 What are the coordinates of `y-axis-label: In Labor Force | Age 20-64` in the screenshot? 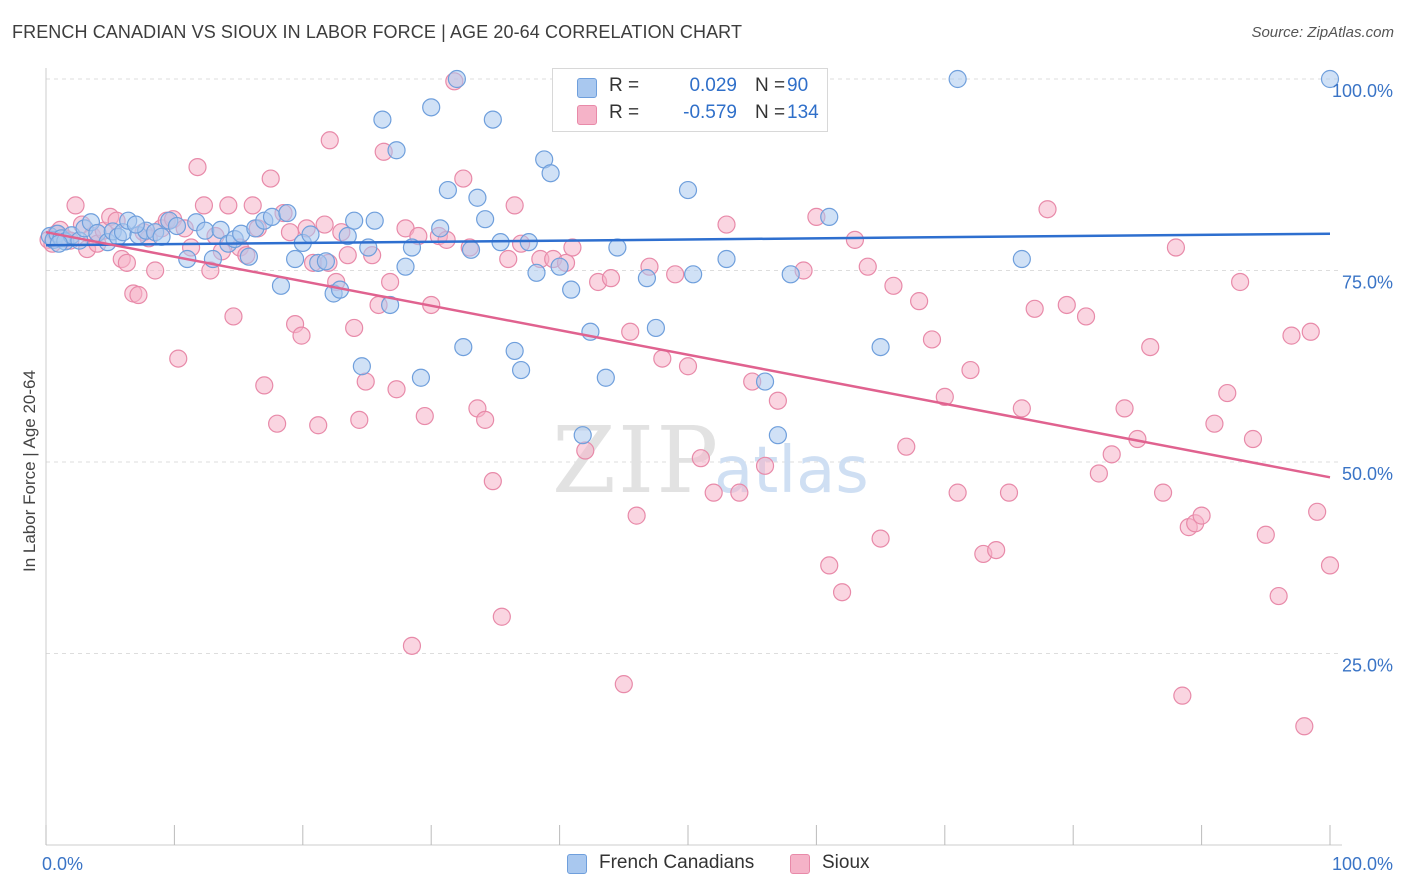 It's located at (29, 471).